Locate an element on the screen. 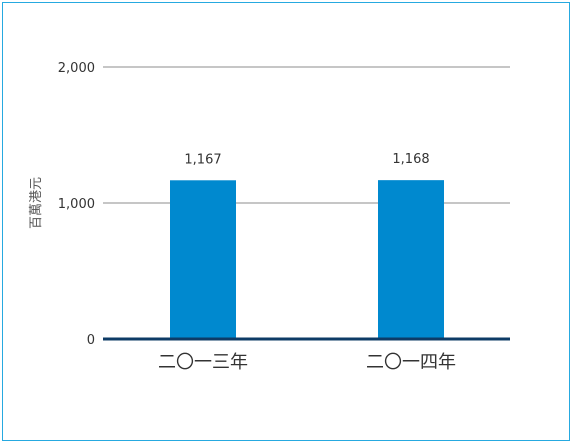 The height and width of the screenshot is (445, 574). x-axis-categories: 二〇一三年 二〇一四年 is located at coordinates (307, 362).